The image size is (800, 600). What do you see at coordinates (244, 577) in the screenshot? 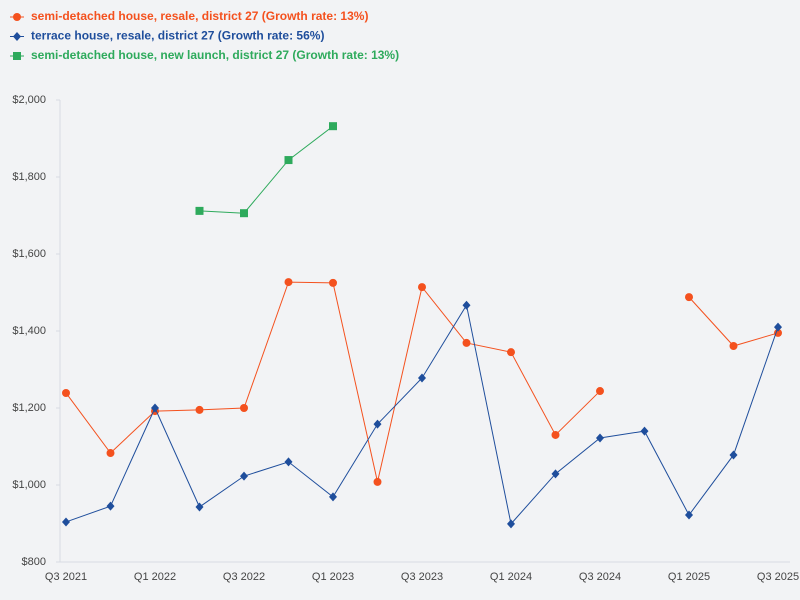
I see `x-tick-label: Q3 2022` at bounding box center [244, 577].